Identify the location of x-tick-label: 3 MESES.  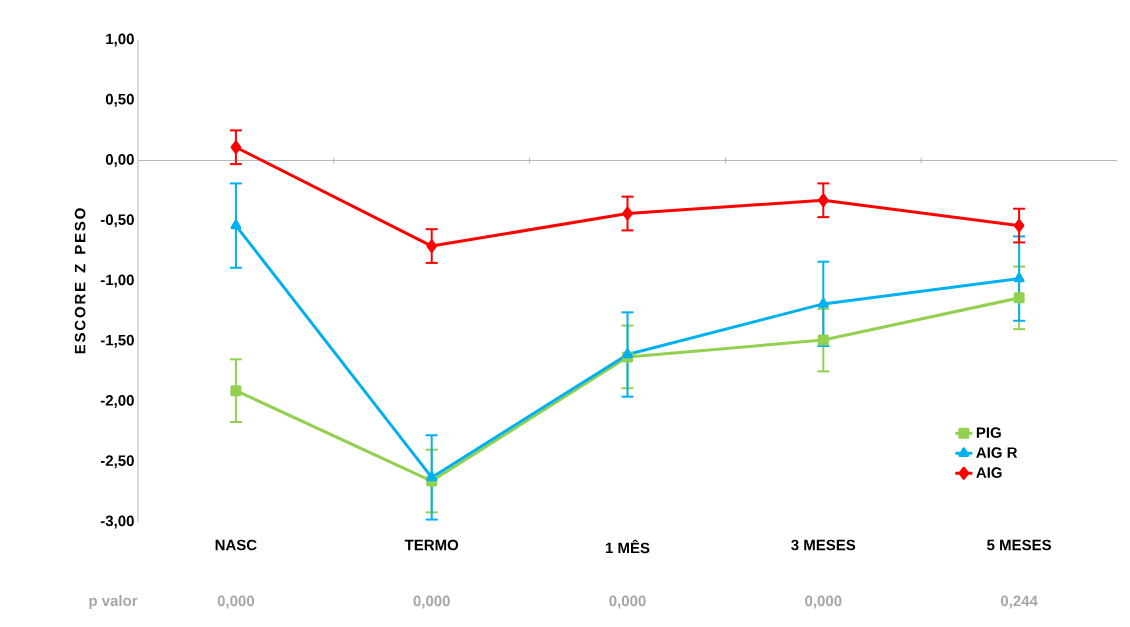
(823, 545).